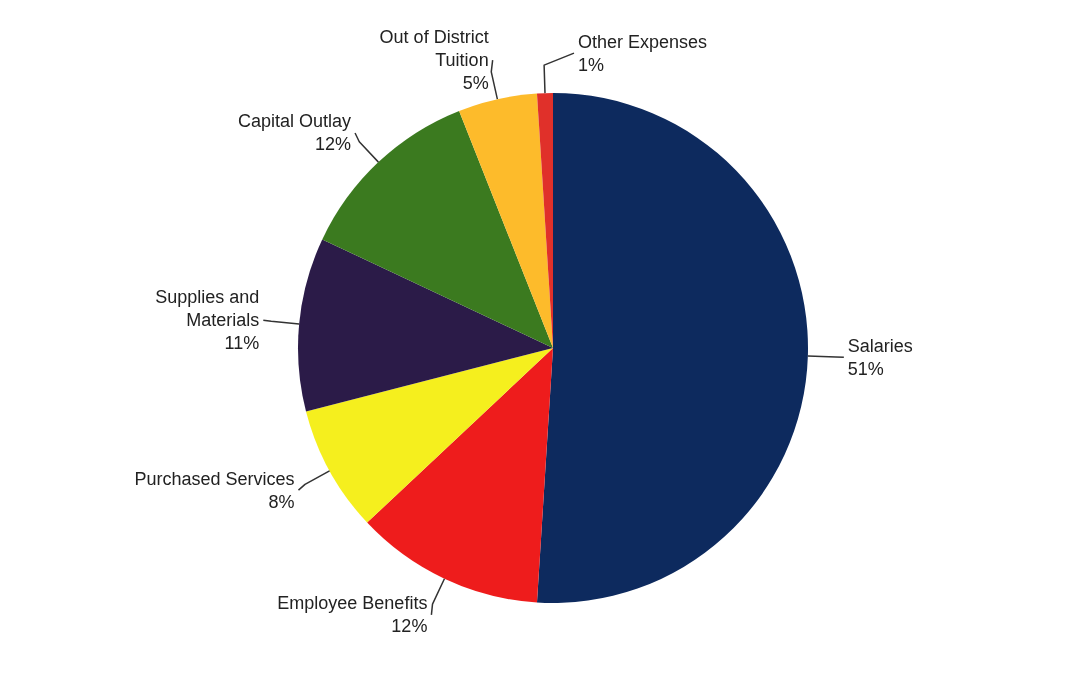 This screenshot has height=683, width=1078. I want to click on slice-label: Purchased Services, so click(214, 478).